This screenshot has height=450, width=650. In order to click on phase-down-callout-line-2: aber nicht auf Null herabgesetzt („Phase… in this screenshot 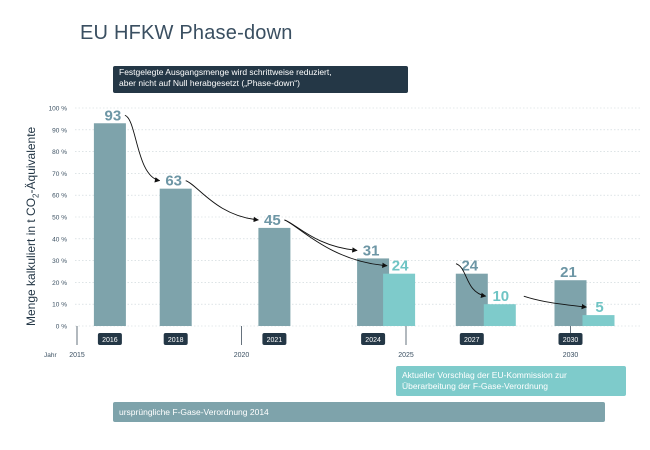, I will do `click(209, 83)`.